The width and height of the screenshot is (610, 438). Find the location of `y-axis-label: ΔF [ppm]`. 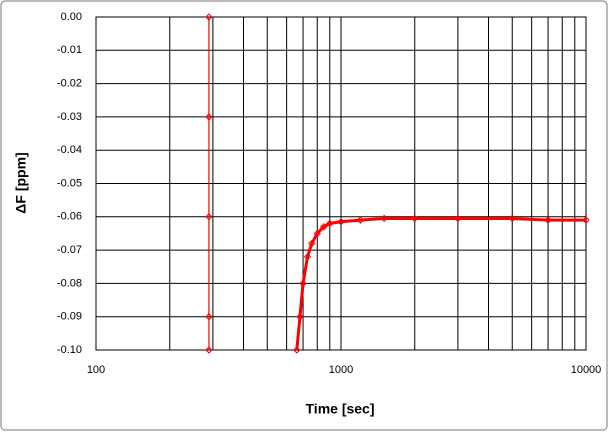

y-axis-label: ΔF [ppm] is located at coordinates (21, 182).